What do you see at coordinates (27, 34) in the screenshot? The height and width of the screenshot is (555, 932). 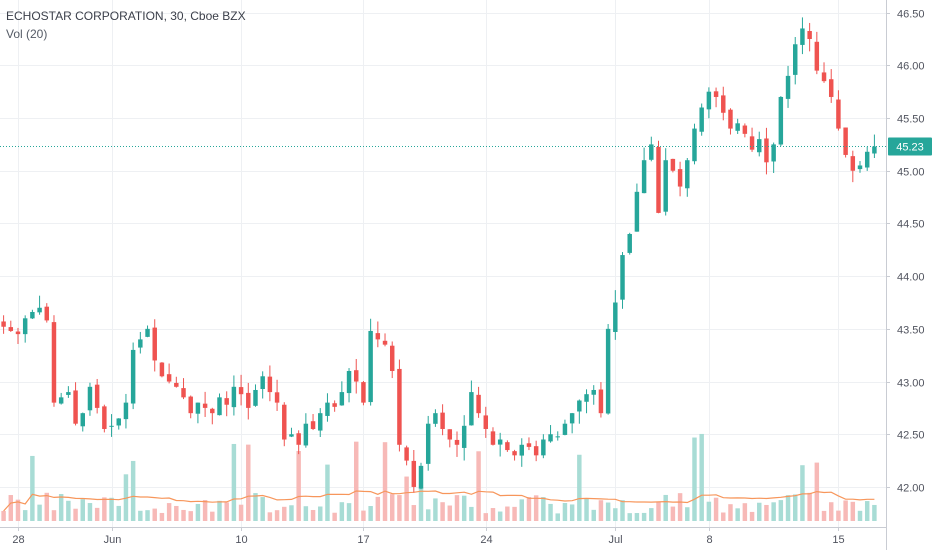 I see `volume-indicator-label: Vol (20)` at bounding box center [27, 34].